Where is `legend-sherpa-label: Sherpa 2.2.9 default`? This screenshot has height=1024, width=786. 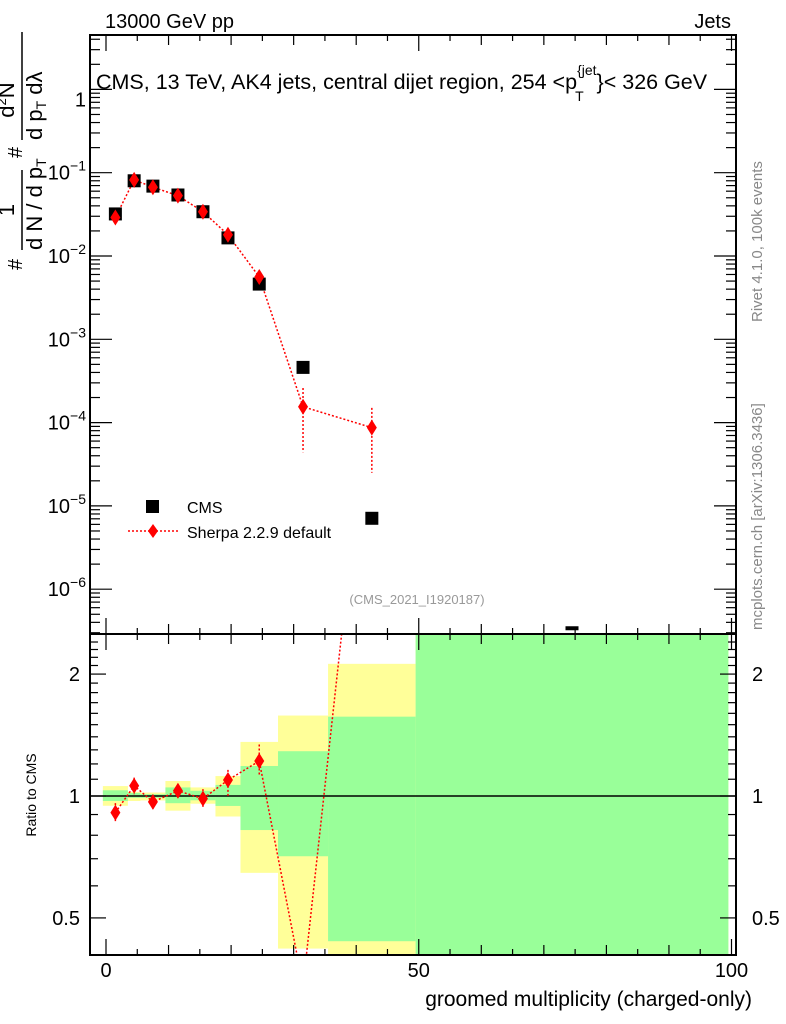 legend-sherpa-label: Sherpa 2.2.9 default is located at coordinates (259, 533).